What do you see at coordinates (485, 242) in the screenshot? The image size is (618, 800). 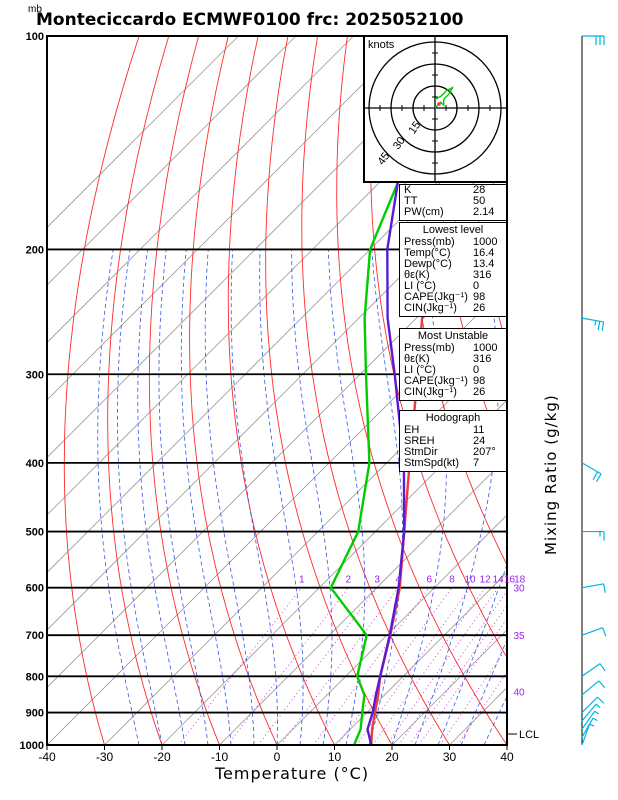 I see `lowest-level-value: 1000` at bounding box center [485, 242].